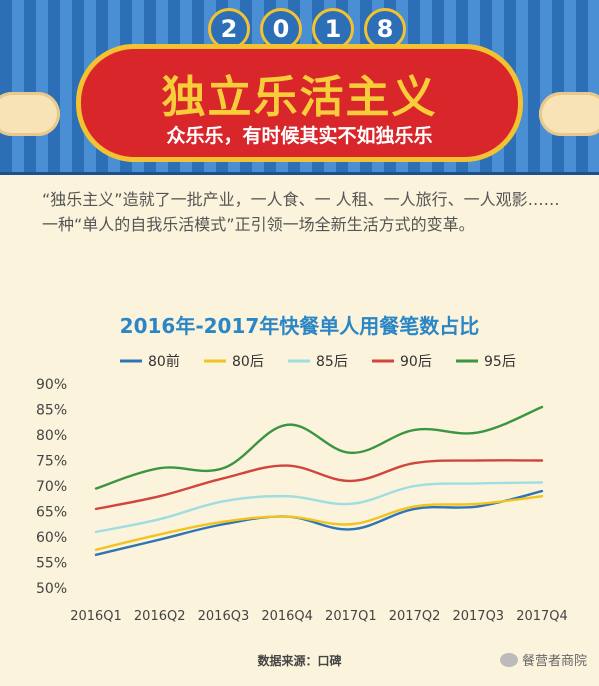  I want to click on legend-label: 90后, so click(416, 362).